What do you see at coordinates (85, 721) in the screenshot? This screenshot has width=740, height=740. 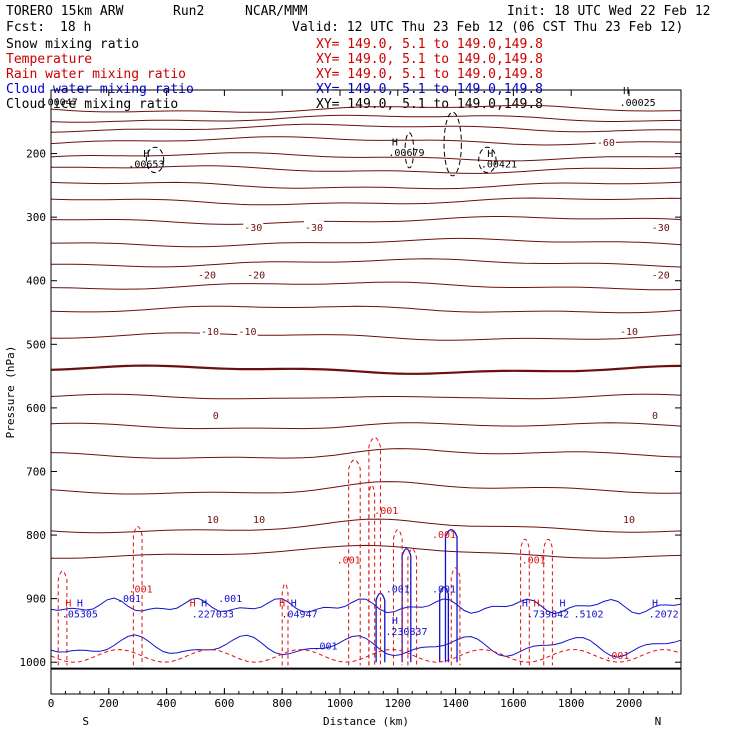 I see `endpoint-left: S` at bounding box center [85, 721].